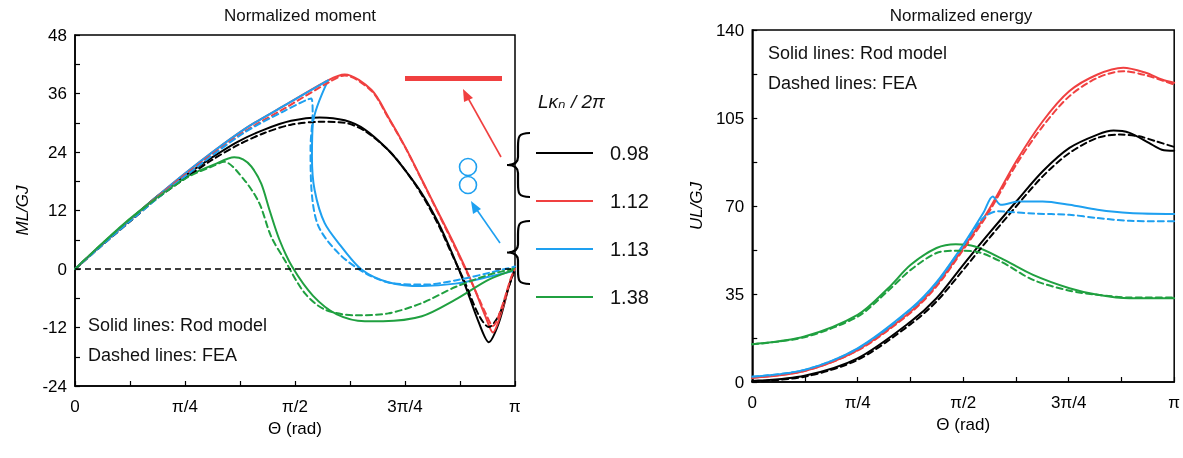  Describe the element at coordinates (629, 297) in the screenshot. I see `legend-label: 1.38` at that location.